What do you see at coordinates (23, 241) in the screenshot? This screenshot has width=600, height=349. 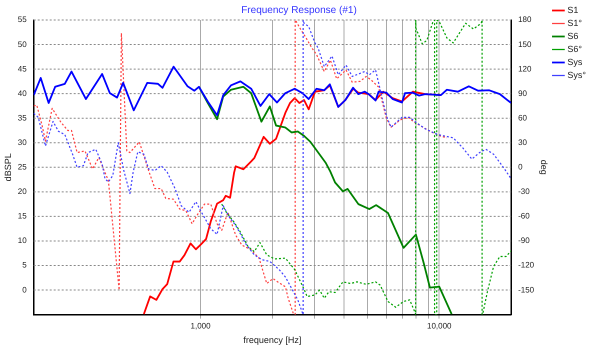 I see `y-tick-label: 10` at bounding box center [23, 241].